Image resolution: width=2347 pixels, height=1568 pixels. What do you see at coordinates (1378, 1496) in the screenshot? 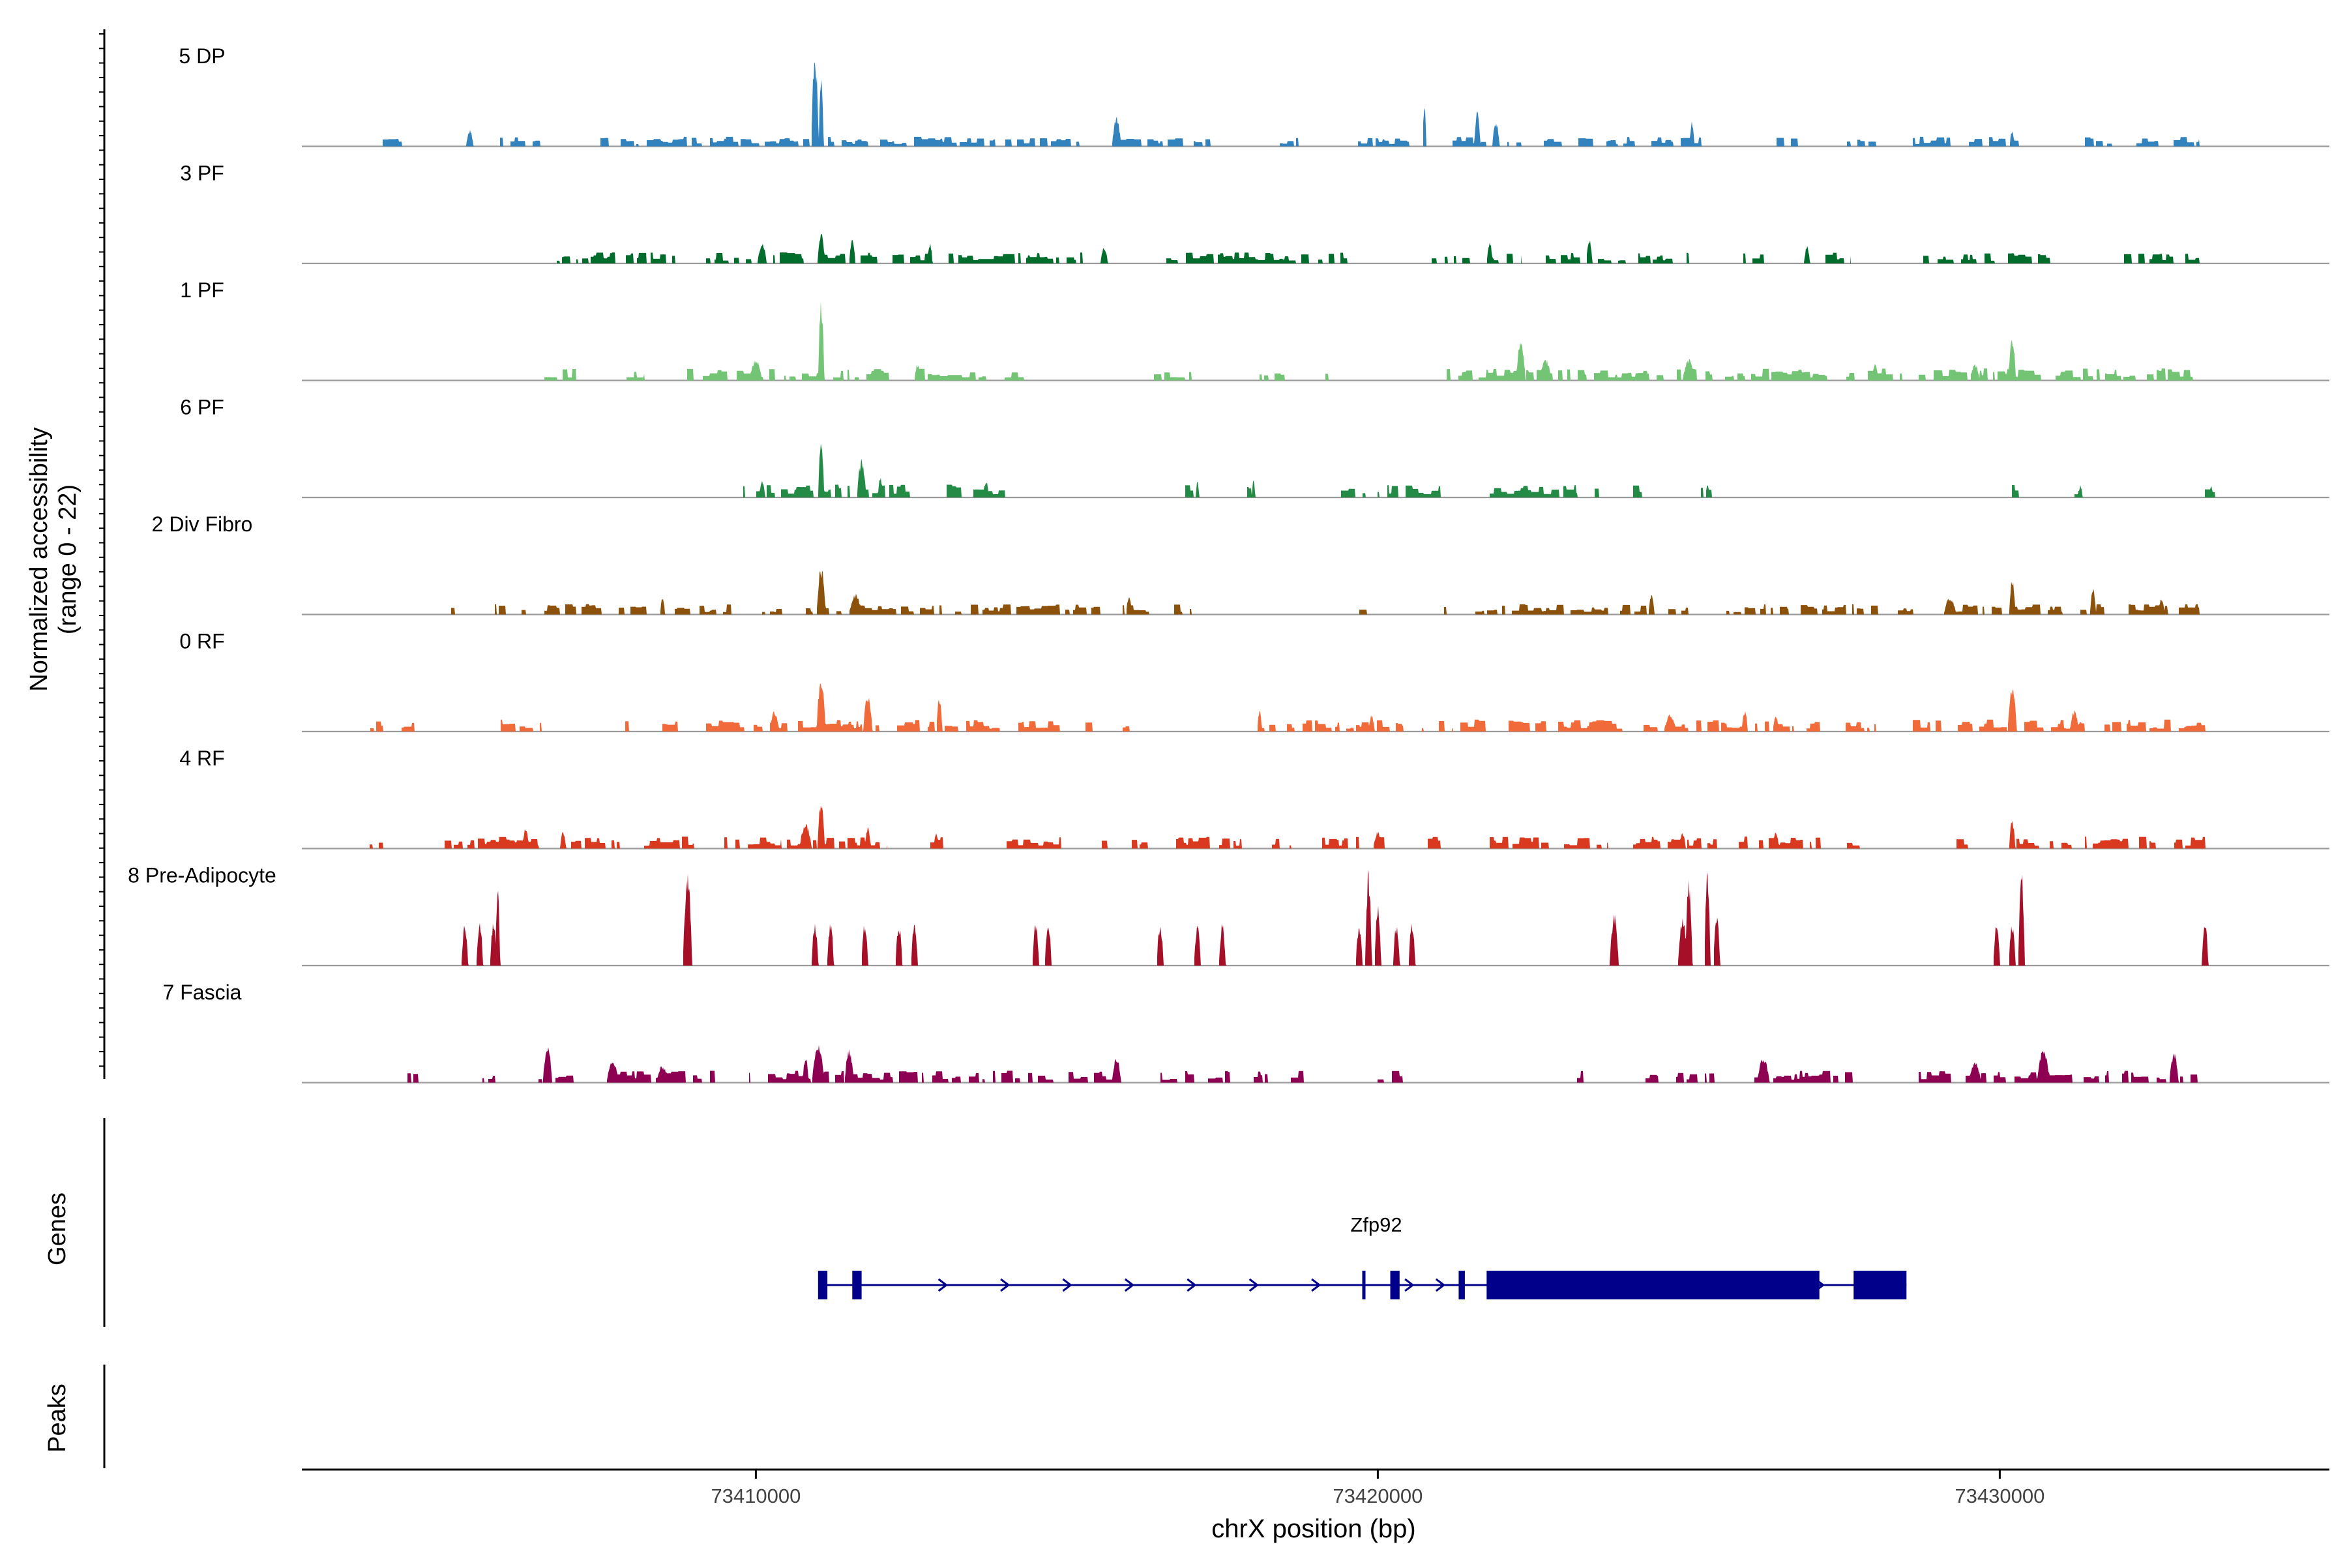
I see `x-tick-label: 73420000` at bounding box center [1378, 1496].